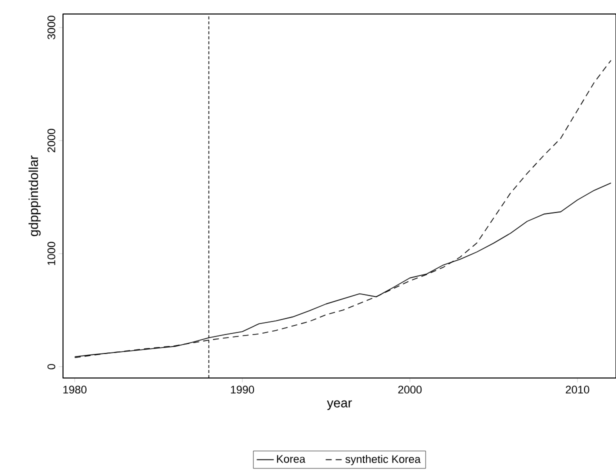  Describe the element at coordinates (410, 390) in the screenshot. I see `x-tick-label: 2000` at that location.